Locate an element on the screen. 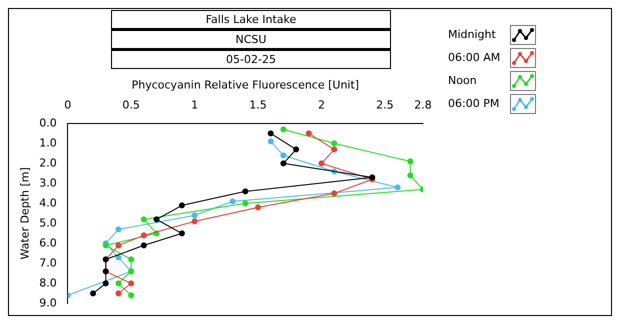 Image resolution: width=620 pixels, height=324 pixels. x-tick-label: 0 is located at coordinates (68, 105).